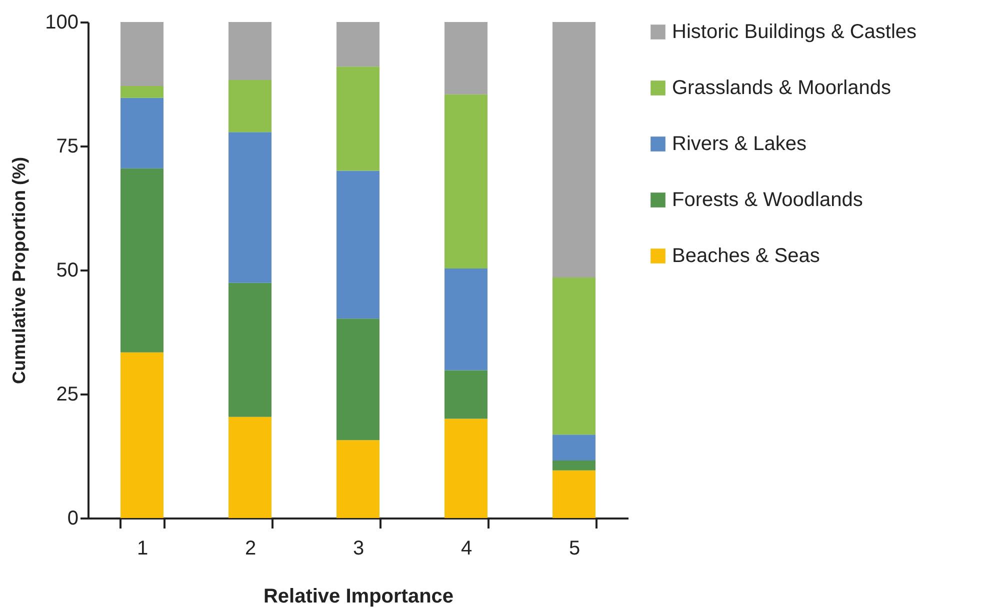 This screenshot has height=610, width=993. What do you see at coordinates (250, 549) in the screenshot?
I see `x-tick-label: 2` at bounding box center [250, 549].